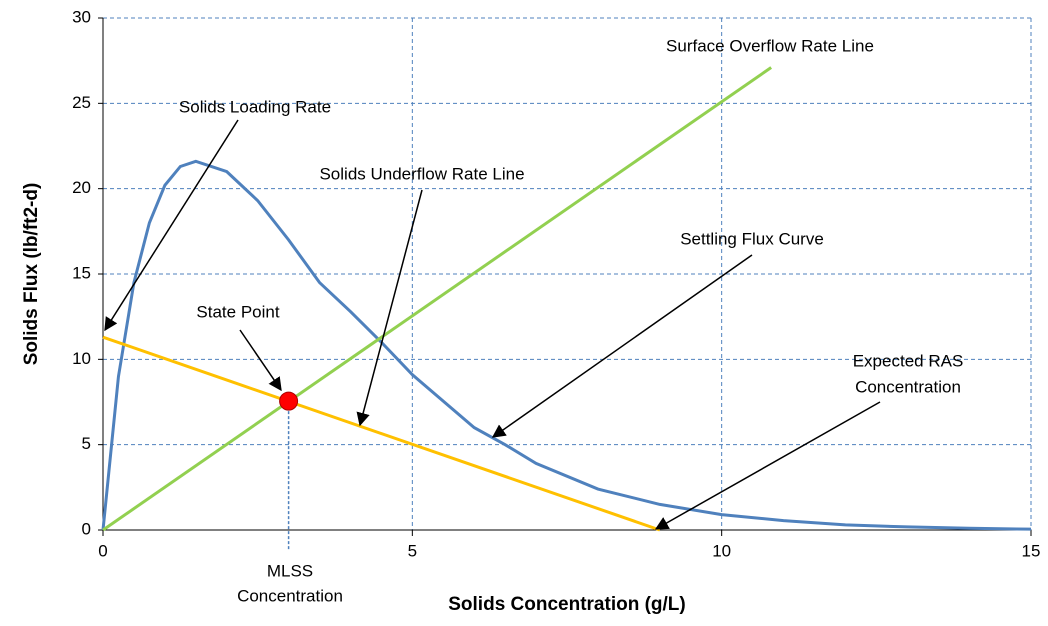  Describe the element at coordinates (908, 360) in the screenshot. I see `annotation: Expected RAS` at that location.